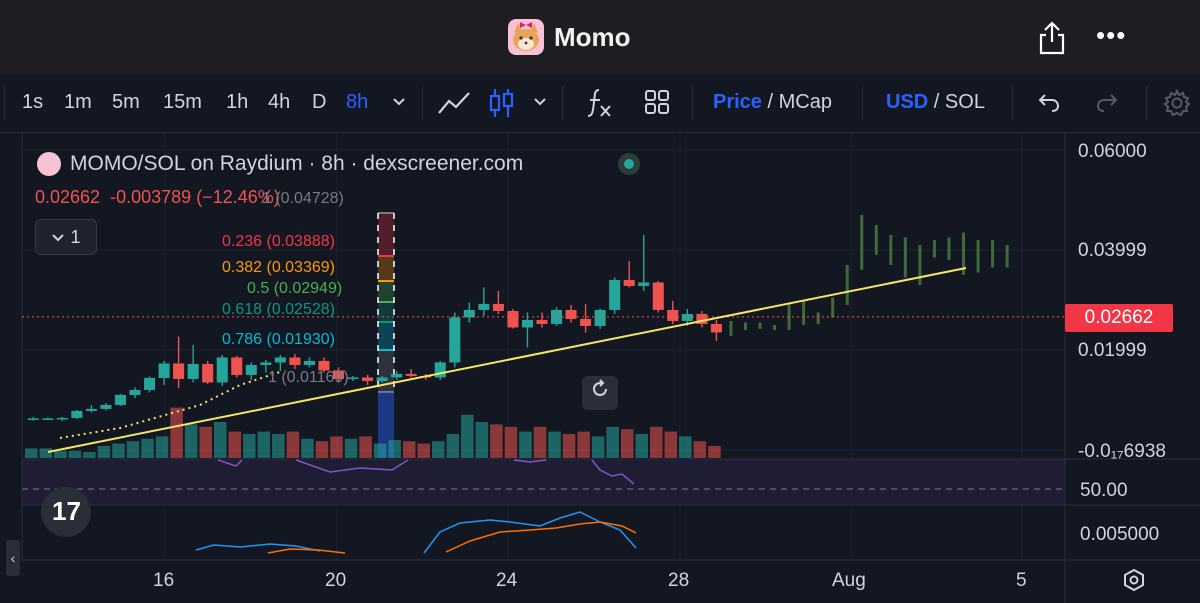 Image resolution: width=1200 pixels, height=603 pixels. I want to click on more-options-icon: •••, so click(1111, 35).